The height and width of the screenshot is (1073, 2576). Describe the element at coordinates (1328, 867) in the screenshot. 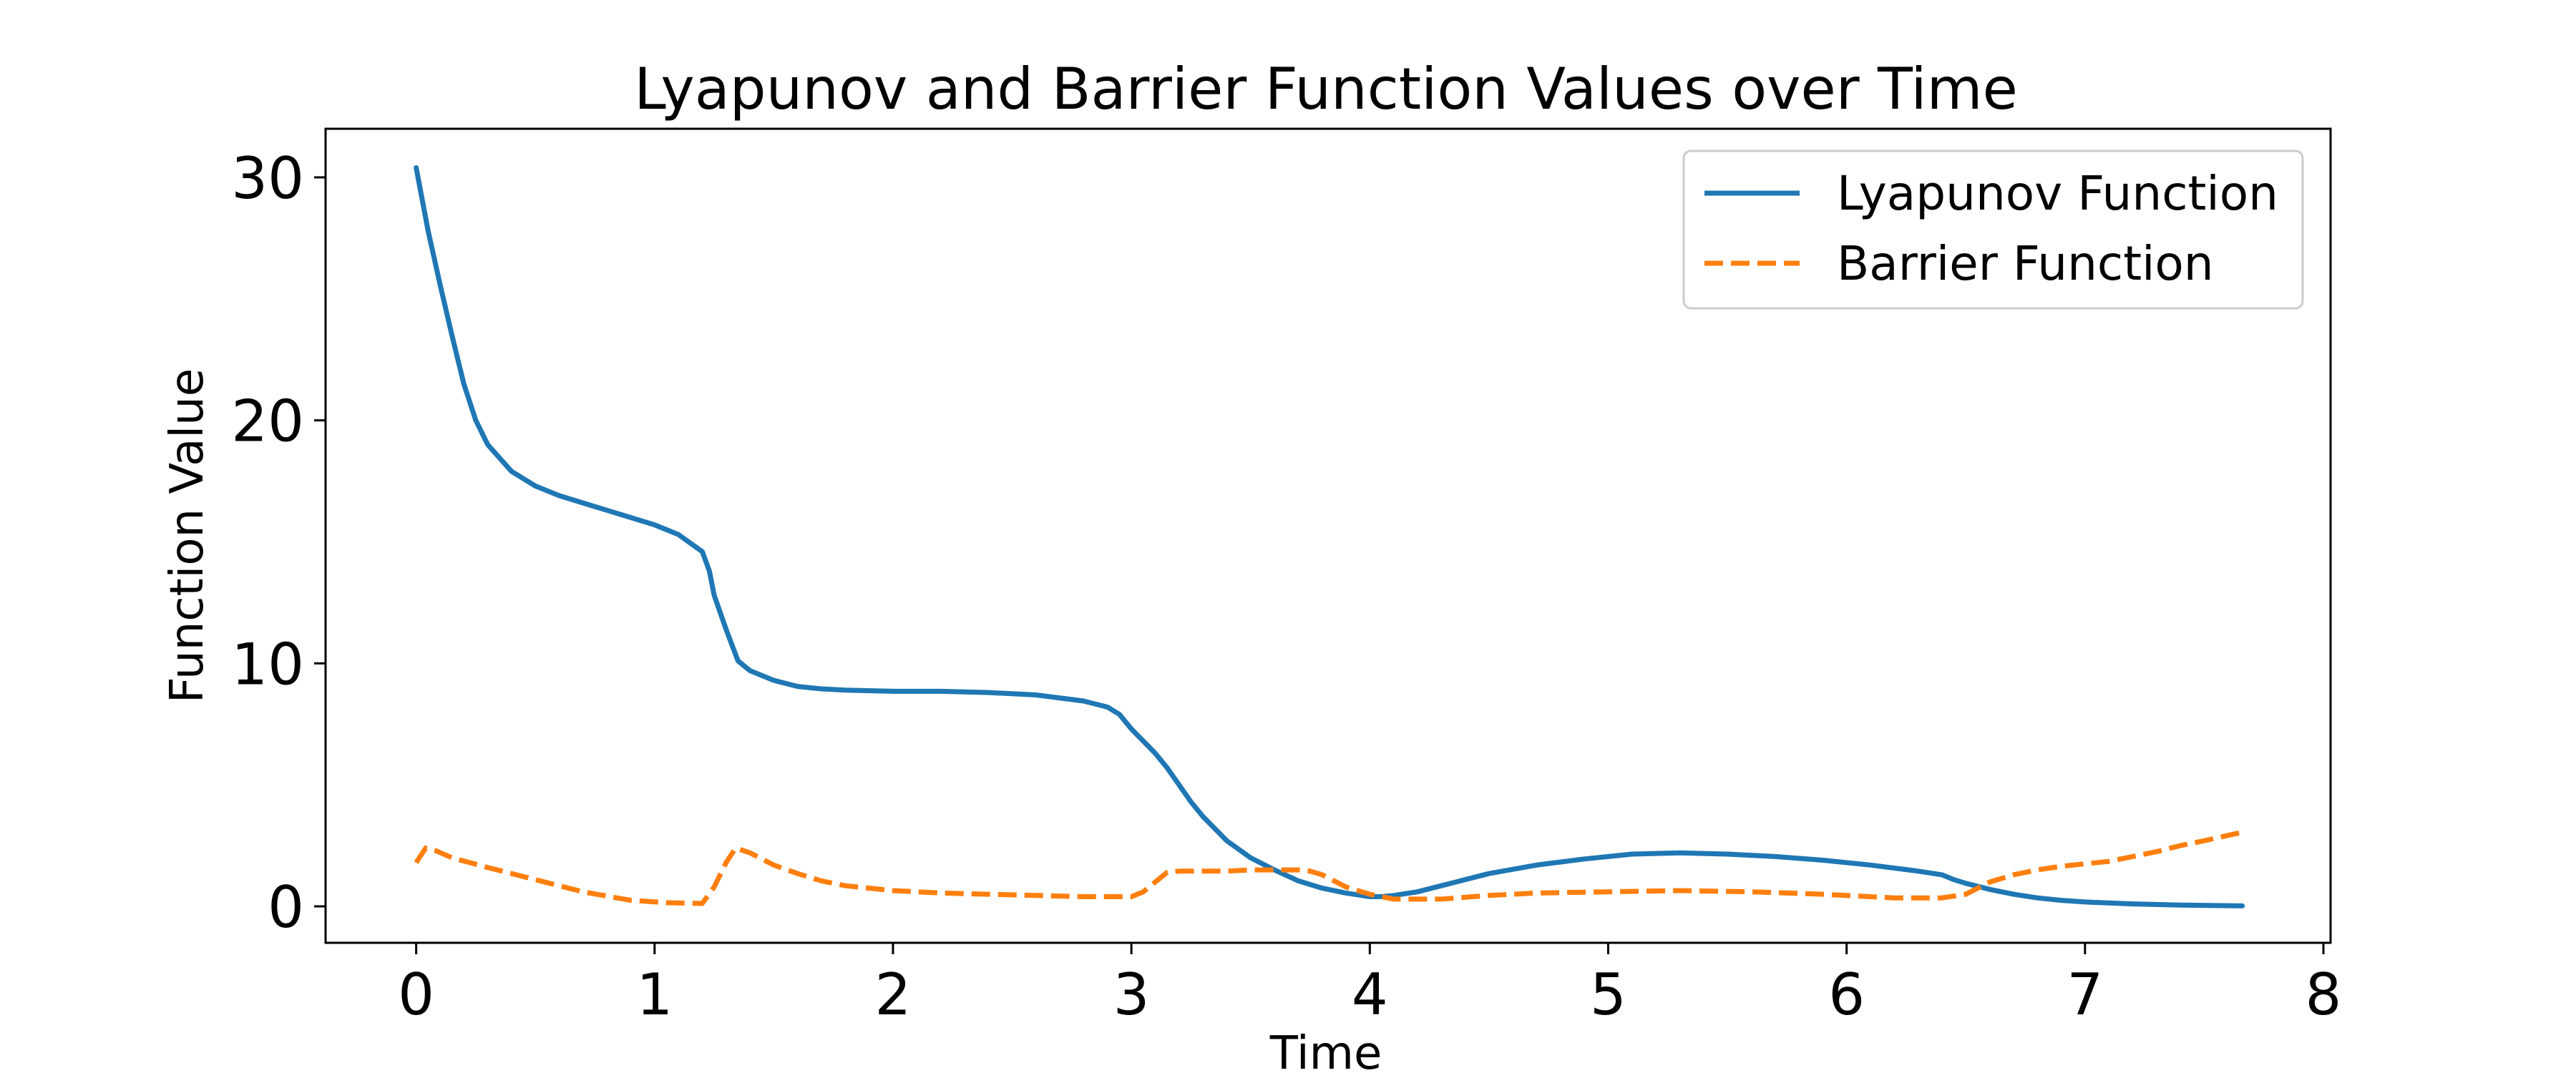

I see `series-line-barrier` at that location.